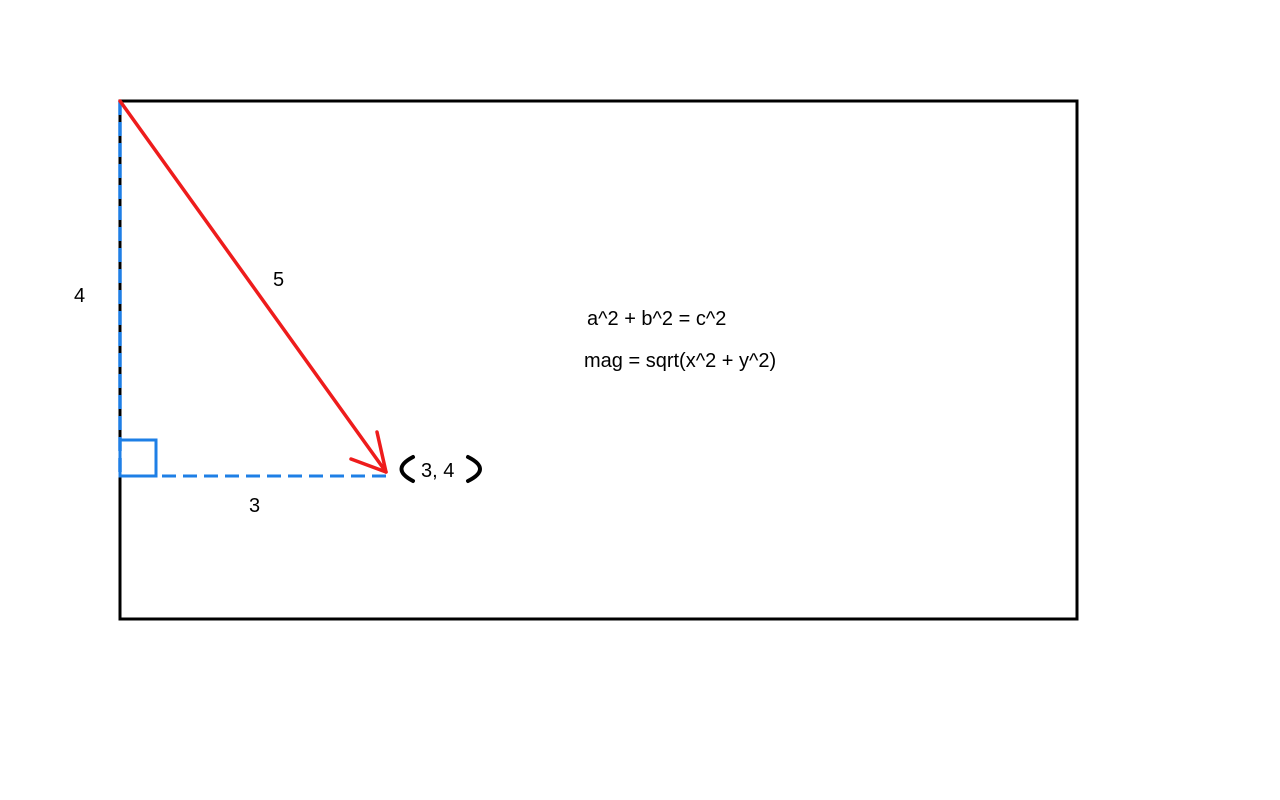 The image size is (1280, 800). What do you see at coordinates (656, 319) in the screenshot?
I see `pythagorean-formula: a^2 + b^2 = c^2` at bounding box center [656, 319].